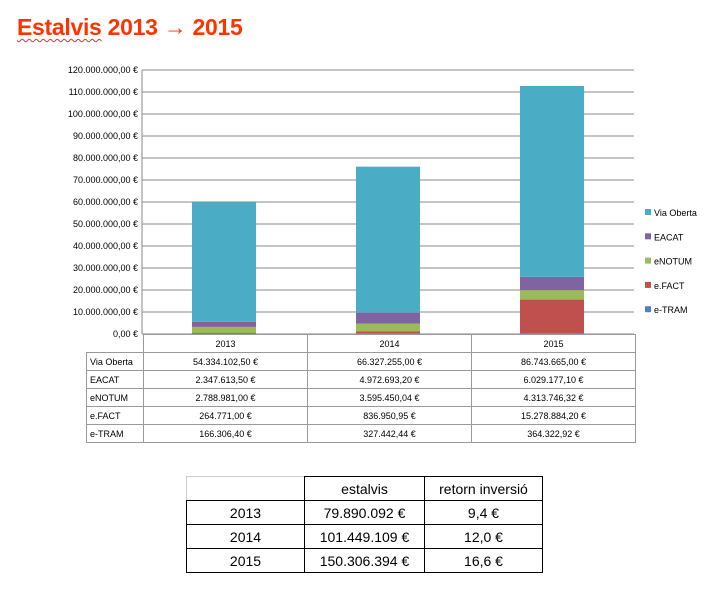 The width and height of the screenshot is (725, 593). Describe the element at coordinates (105, 180) in the screenshot. I see `y-tick-label: 70.000.000,00 €` at that location.